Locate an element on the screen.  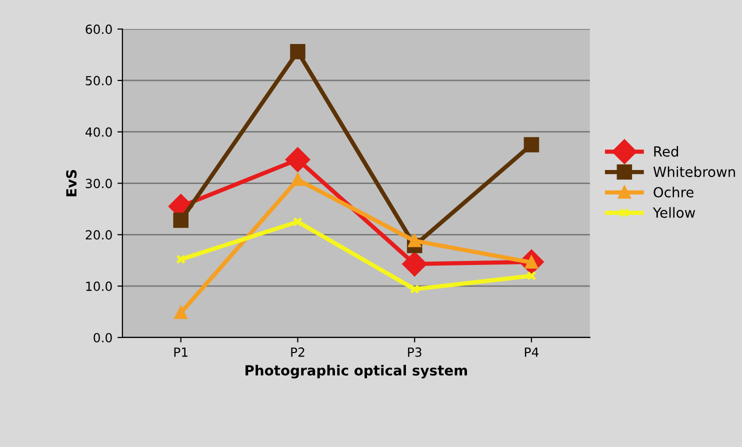
legend-label: Yellow is located at coordinates (674, 212).